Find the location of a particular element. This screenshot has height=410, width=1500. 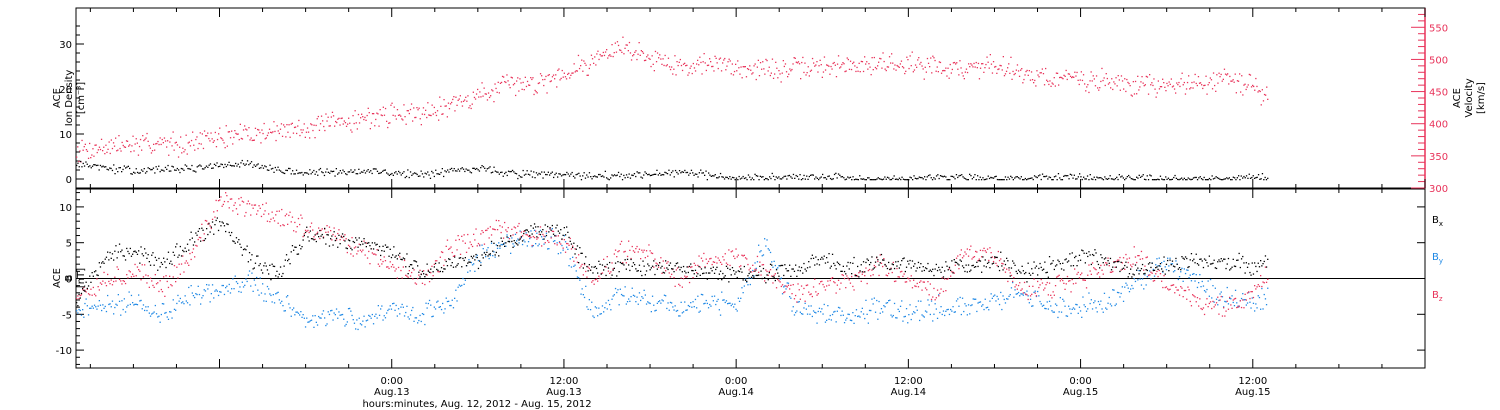

density-axis-label: Ion Density is located at coordinates (69, 98).